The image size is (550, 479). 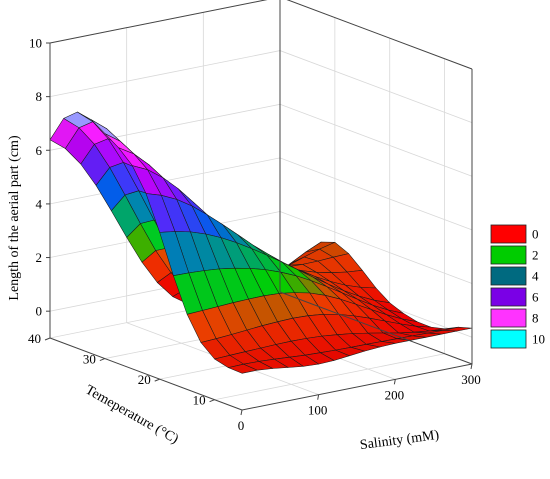 I want to click on z-tick-label: 6, so click(x=39, y=150).